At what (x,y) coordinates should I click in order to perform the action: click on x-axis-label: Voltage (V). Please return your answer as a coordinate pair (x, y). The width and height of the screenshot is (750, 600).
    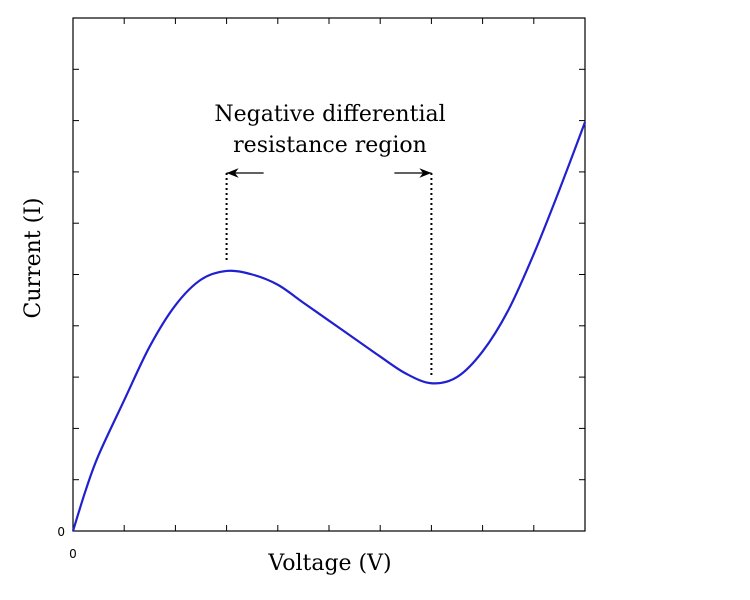
    Looking at the image, I should click on (329, 563).